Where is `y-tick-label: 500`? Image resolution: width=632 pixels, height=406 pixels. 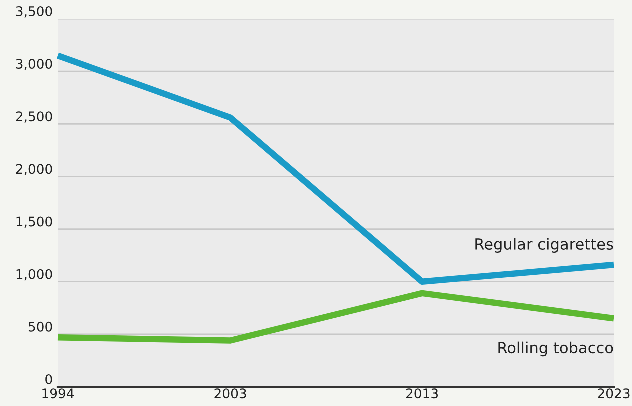
y-tick-label: 500 is located at coordinates (40, 327).